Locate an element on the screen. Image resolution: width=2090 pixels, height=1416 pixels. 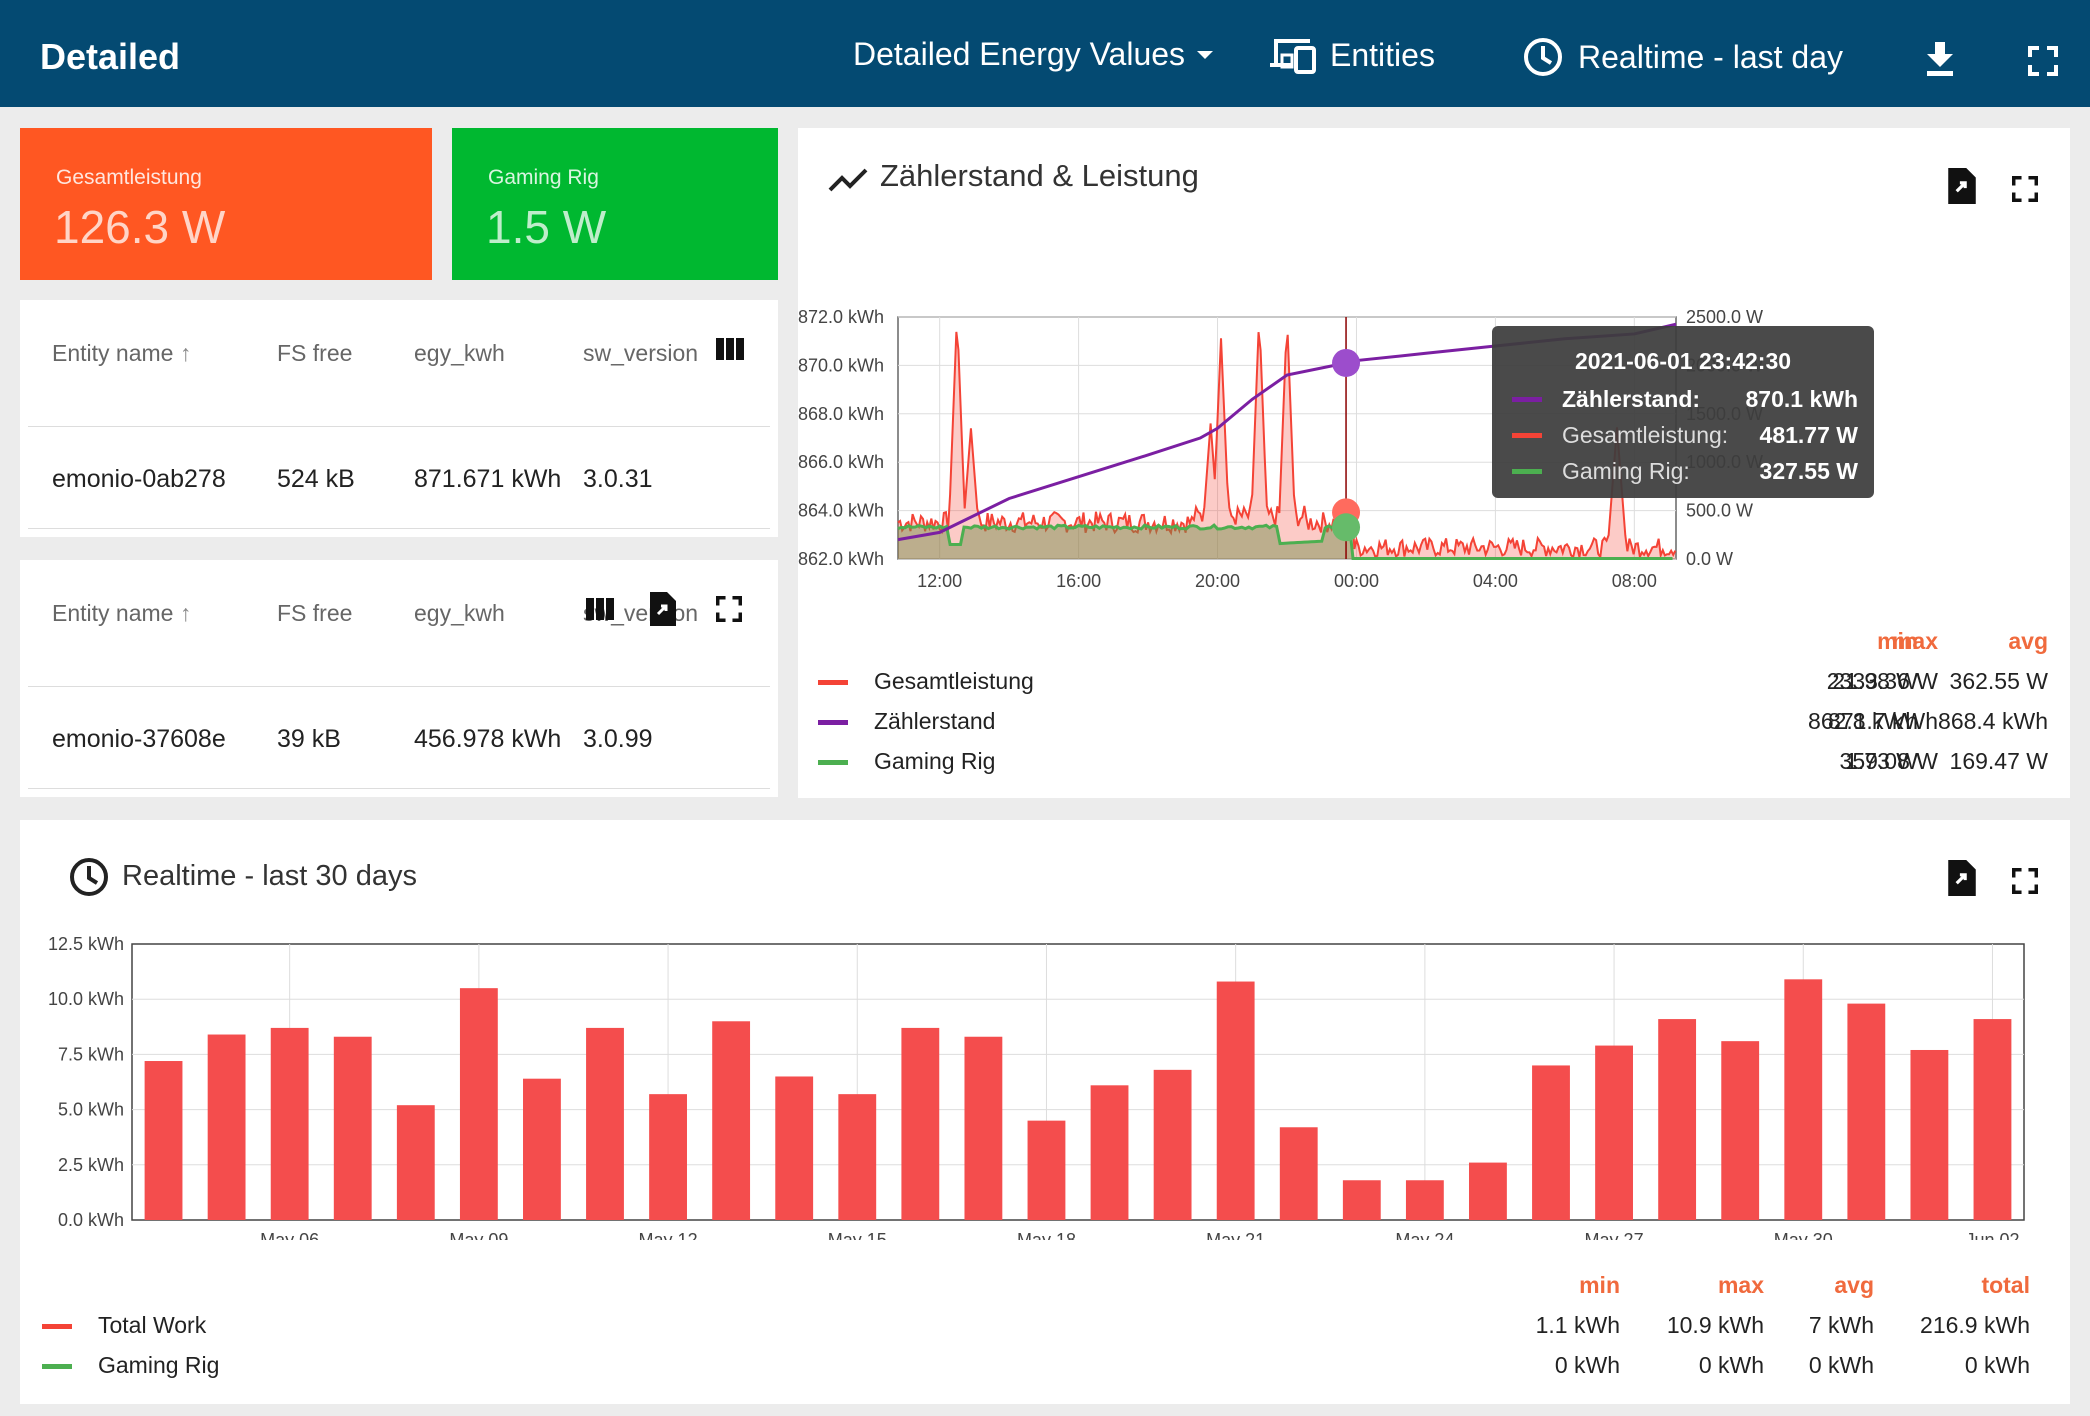
cell-entity-name: emonio-37608e is located at coordinates (139, 739).